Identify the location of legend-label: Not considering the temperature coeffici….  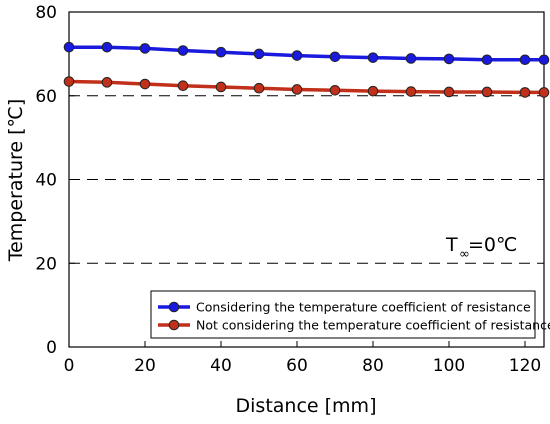
(373, 325).